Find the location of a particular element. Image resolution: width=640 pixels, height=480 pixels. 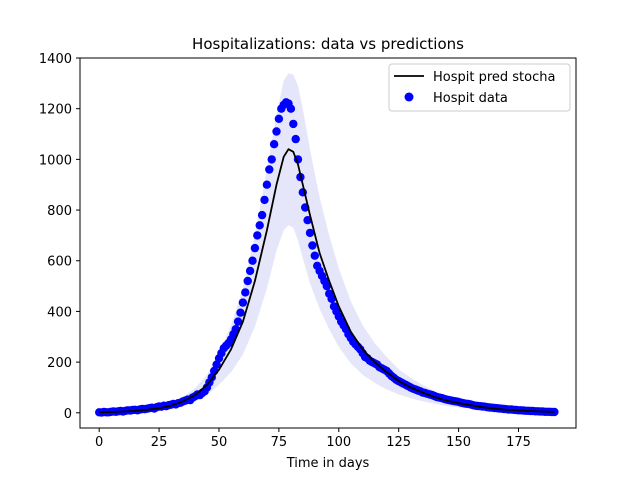

y-tick-label: 600 is located at coordinates (59, 262).